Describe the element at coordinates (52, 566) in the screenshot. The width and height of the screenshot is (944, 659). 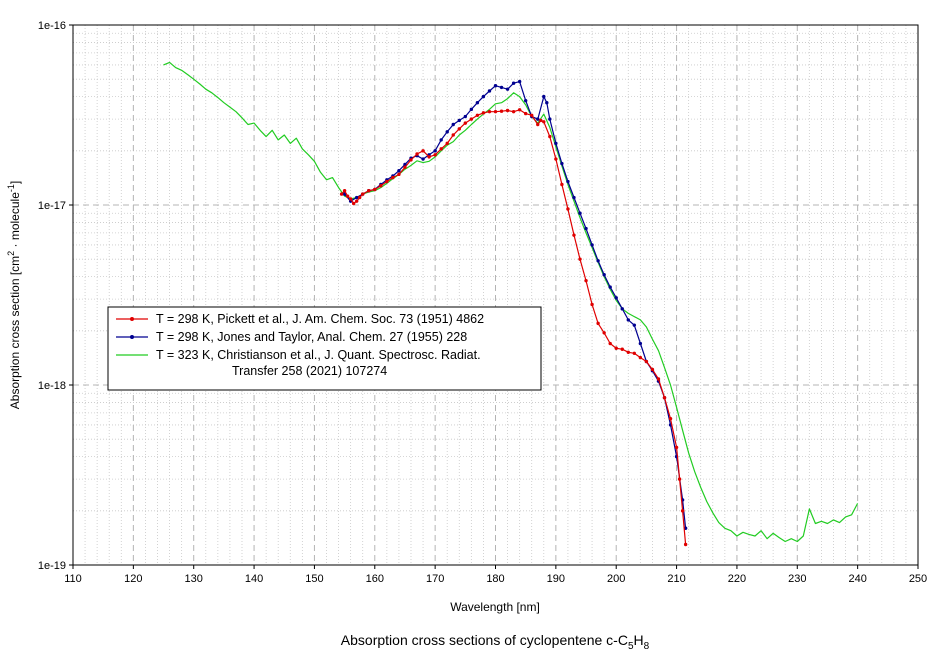
I see `y-tick-label: 1e-19` at that location.